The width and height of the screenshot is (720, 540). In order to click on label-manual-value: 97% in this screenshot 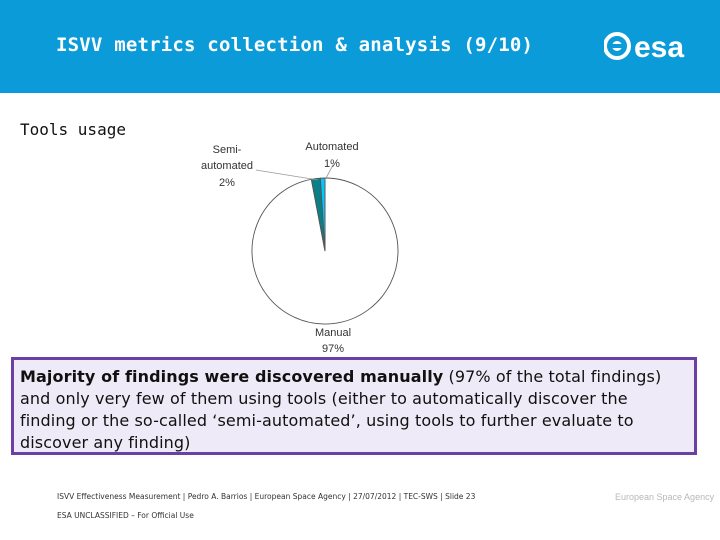, I will do `click(333, 349)`.